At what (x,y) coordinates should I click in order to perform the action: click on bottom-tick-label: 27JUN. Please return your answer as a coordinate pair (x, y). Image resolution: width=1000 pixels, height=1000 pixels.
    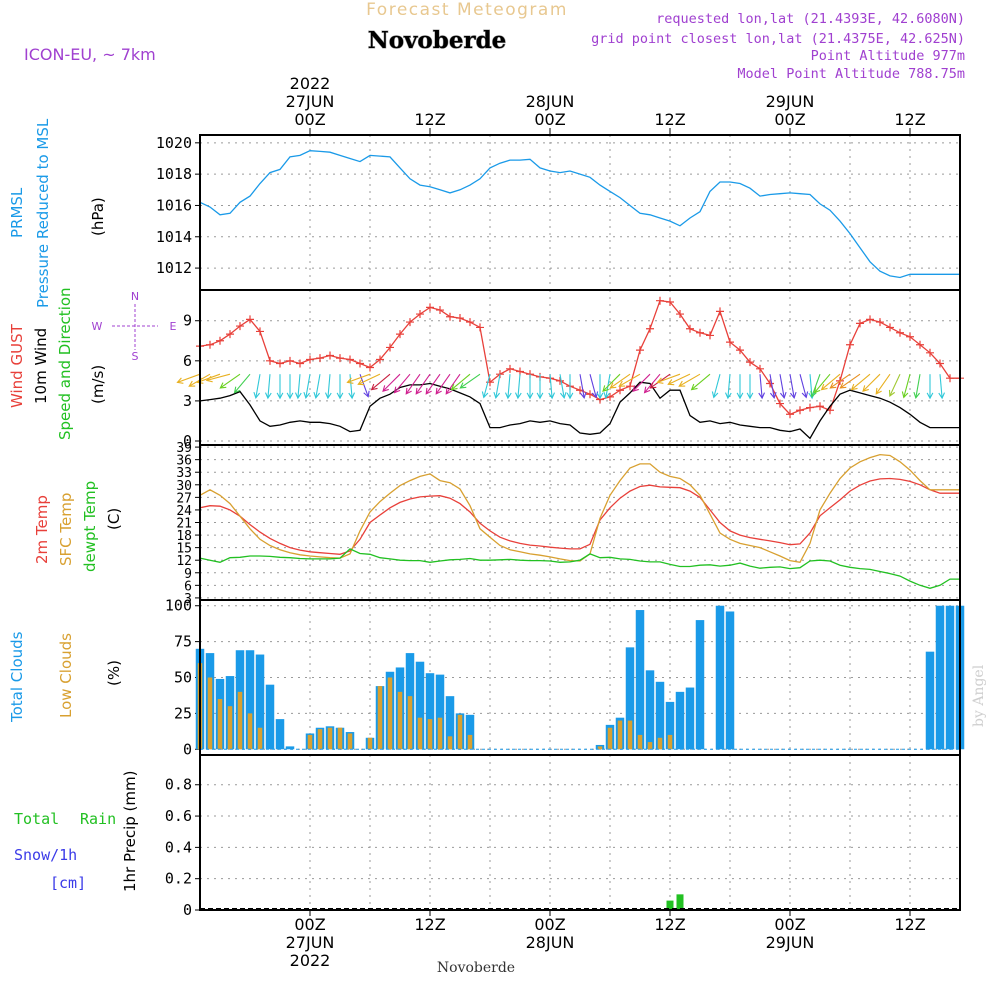
    Looking at the image, I should click on (310, 942).